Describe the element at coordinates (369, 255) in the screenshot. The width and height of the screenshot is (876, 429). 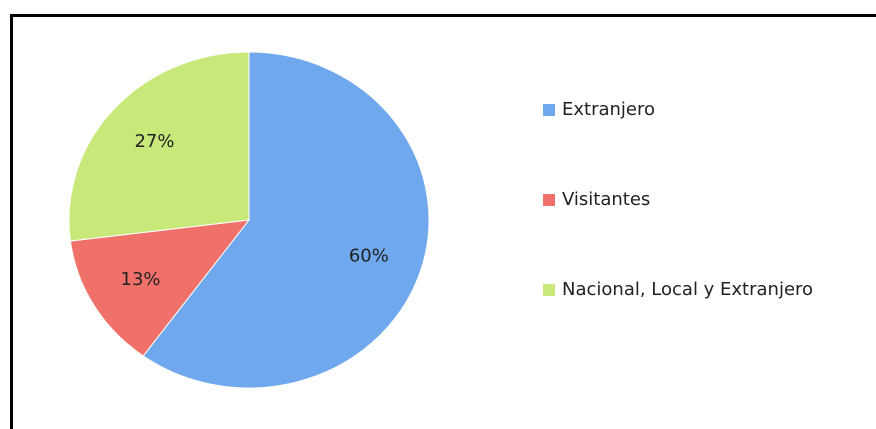
I see `data-label: 60%` at that location.